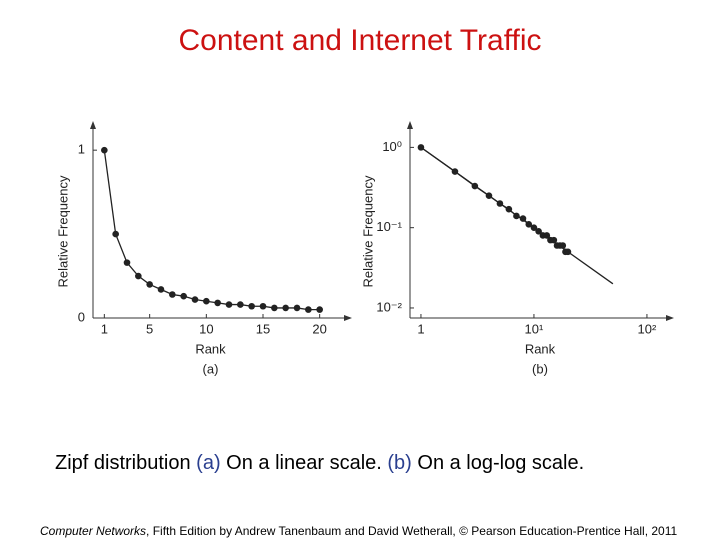  What do you see at coordinates (93, 531) in the screenshot?
I see `book-title: Computer Networks` at bounding box center [93, 531].